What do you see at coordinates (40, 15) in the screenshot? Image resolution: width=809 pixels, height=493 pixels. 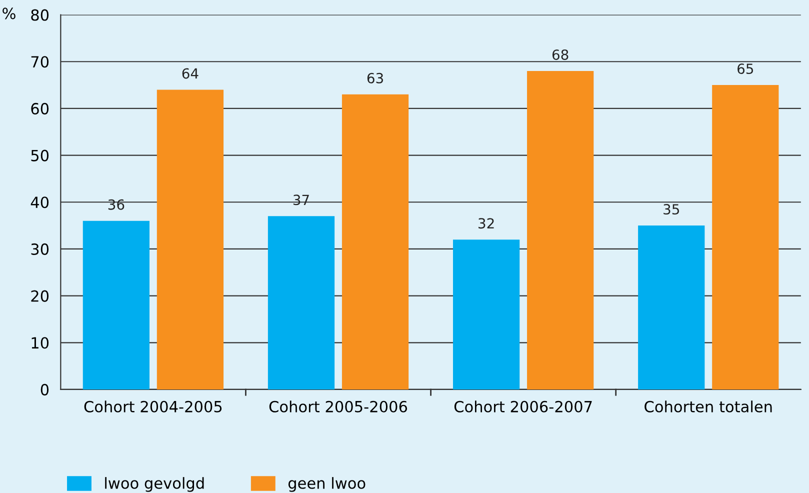 I see `y-tick-label: 80` at bounding box center [40, 15].